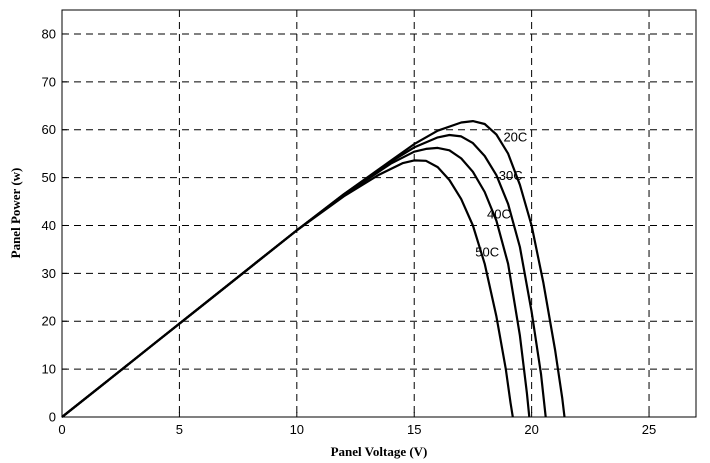 The width and height of the screenshot is (710, 463). I want to click on y-tick-label: 20, so click(49, 321).